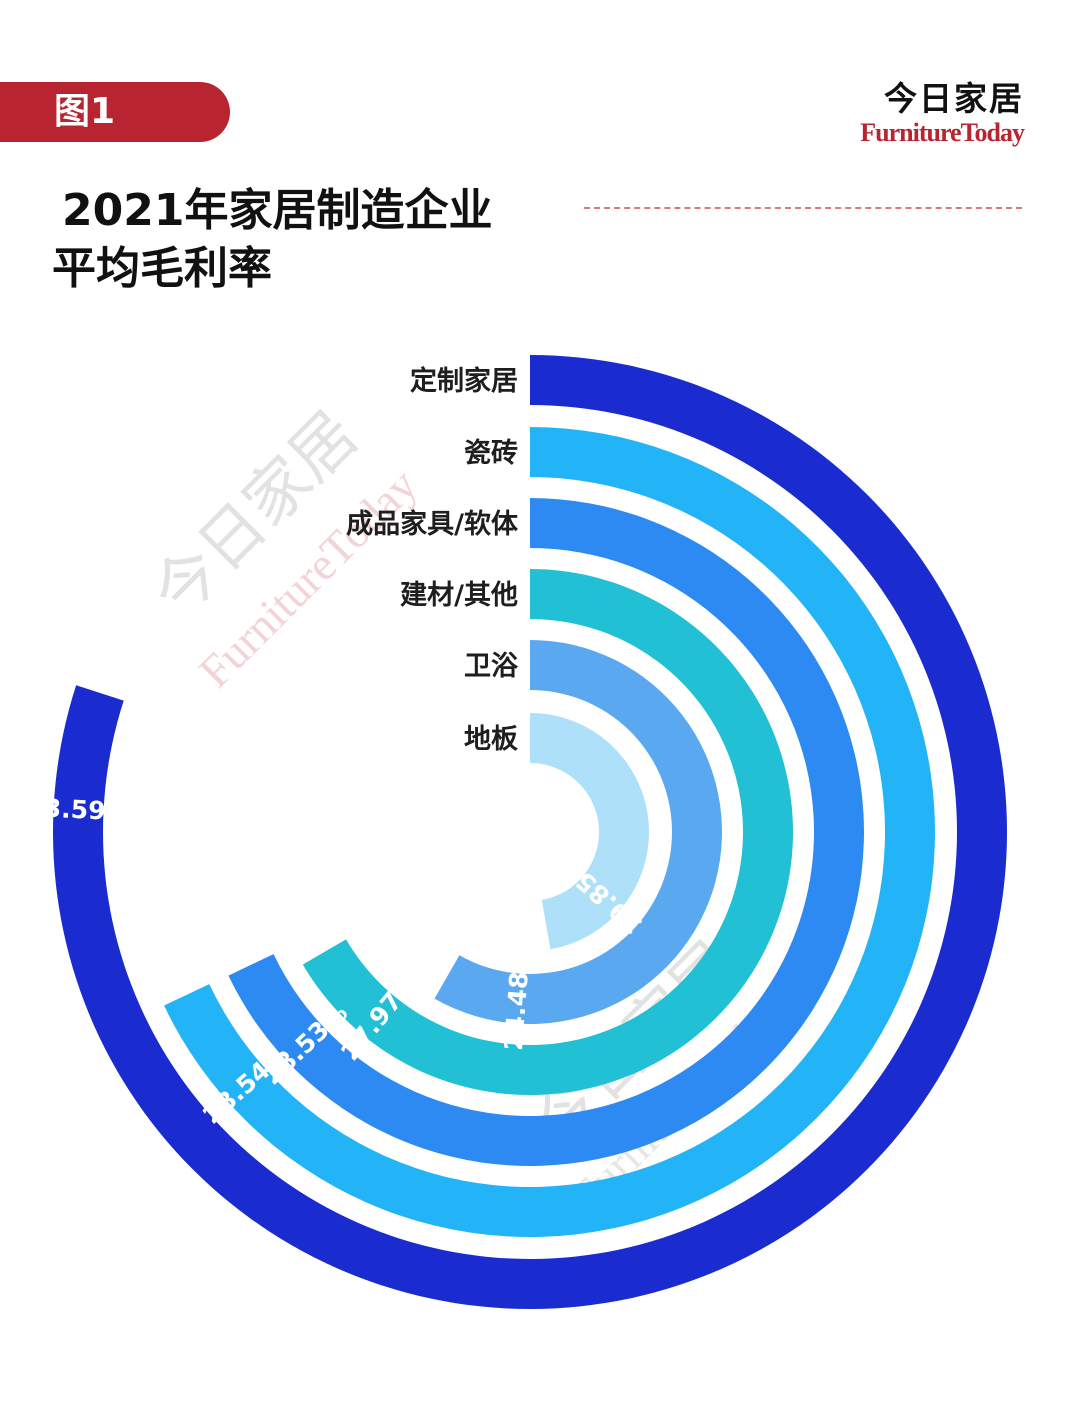 The height and width of the screenshot is (1421, 1080). I want to click on category-label-5: 卫浴, so click(491, 666).